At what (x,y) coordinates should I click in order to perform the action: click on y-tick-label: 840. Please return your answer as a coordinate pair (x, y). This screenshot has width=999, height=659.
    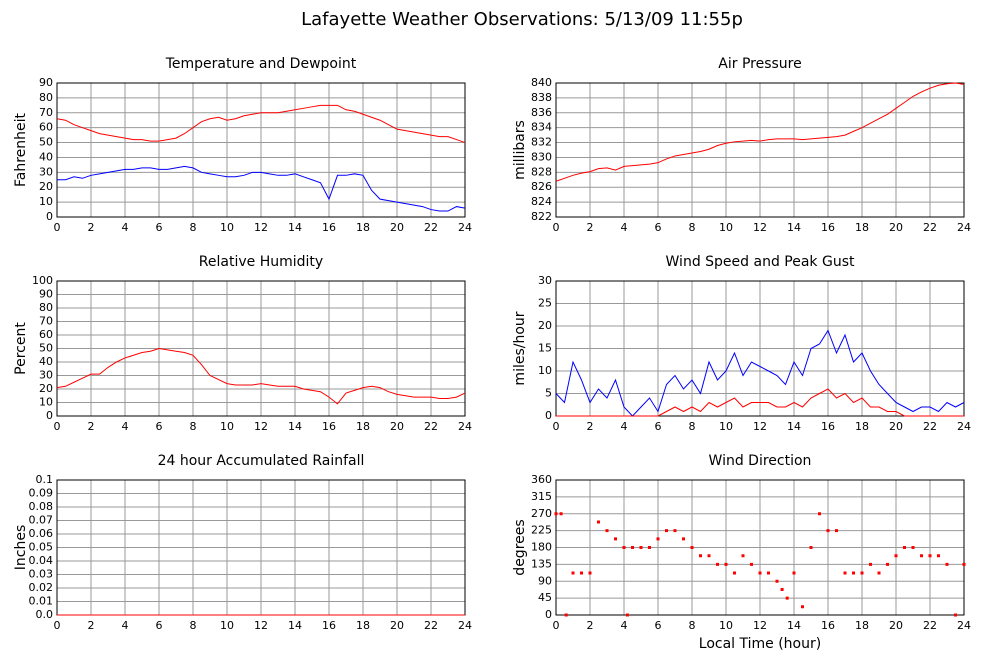
    Looking at the image, I should click on (541, 82).